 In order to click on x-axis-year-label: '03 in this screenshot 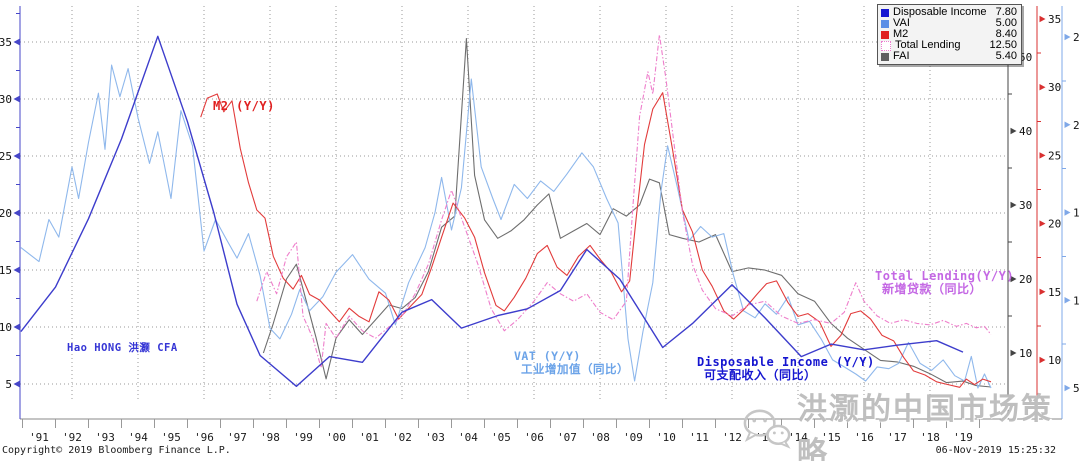, I will do `click(435, 437)`.